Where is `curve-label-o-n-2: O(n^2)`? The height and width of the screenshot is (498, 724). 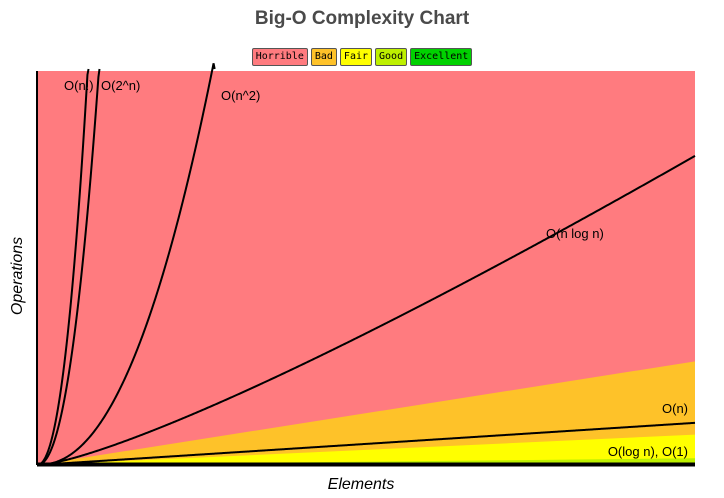 curve-label-o-n-2: O(n^2) is located at coordinates (240, 95).